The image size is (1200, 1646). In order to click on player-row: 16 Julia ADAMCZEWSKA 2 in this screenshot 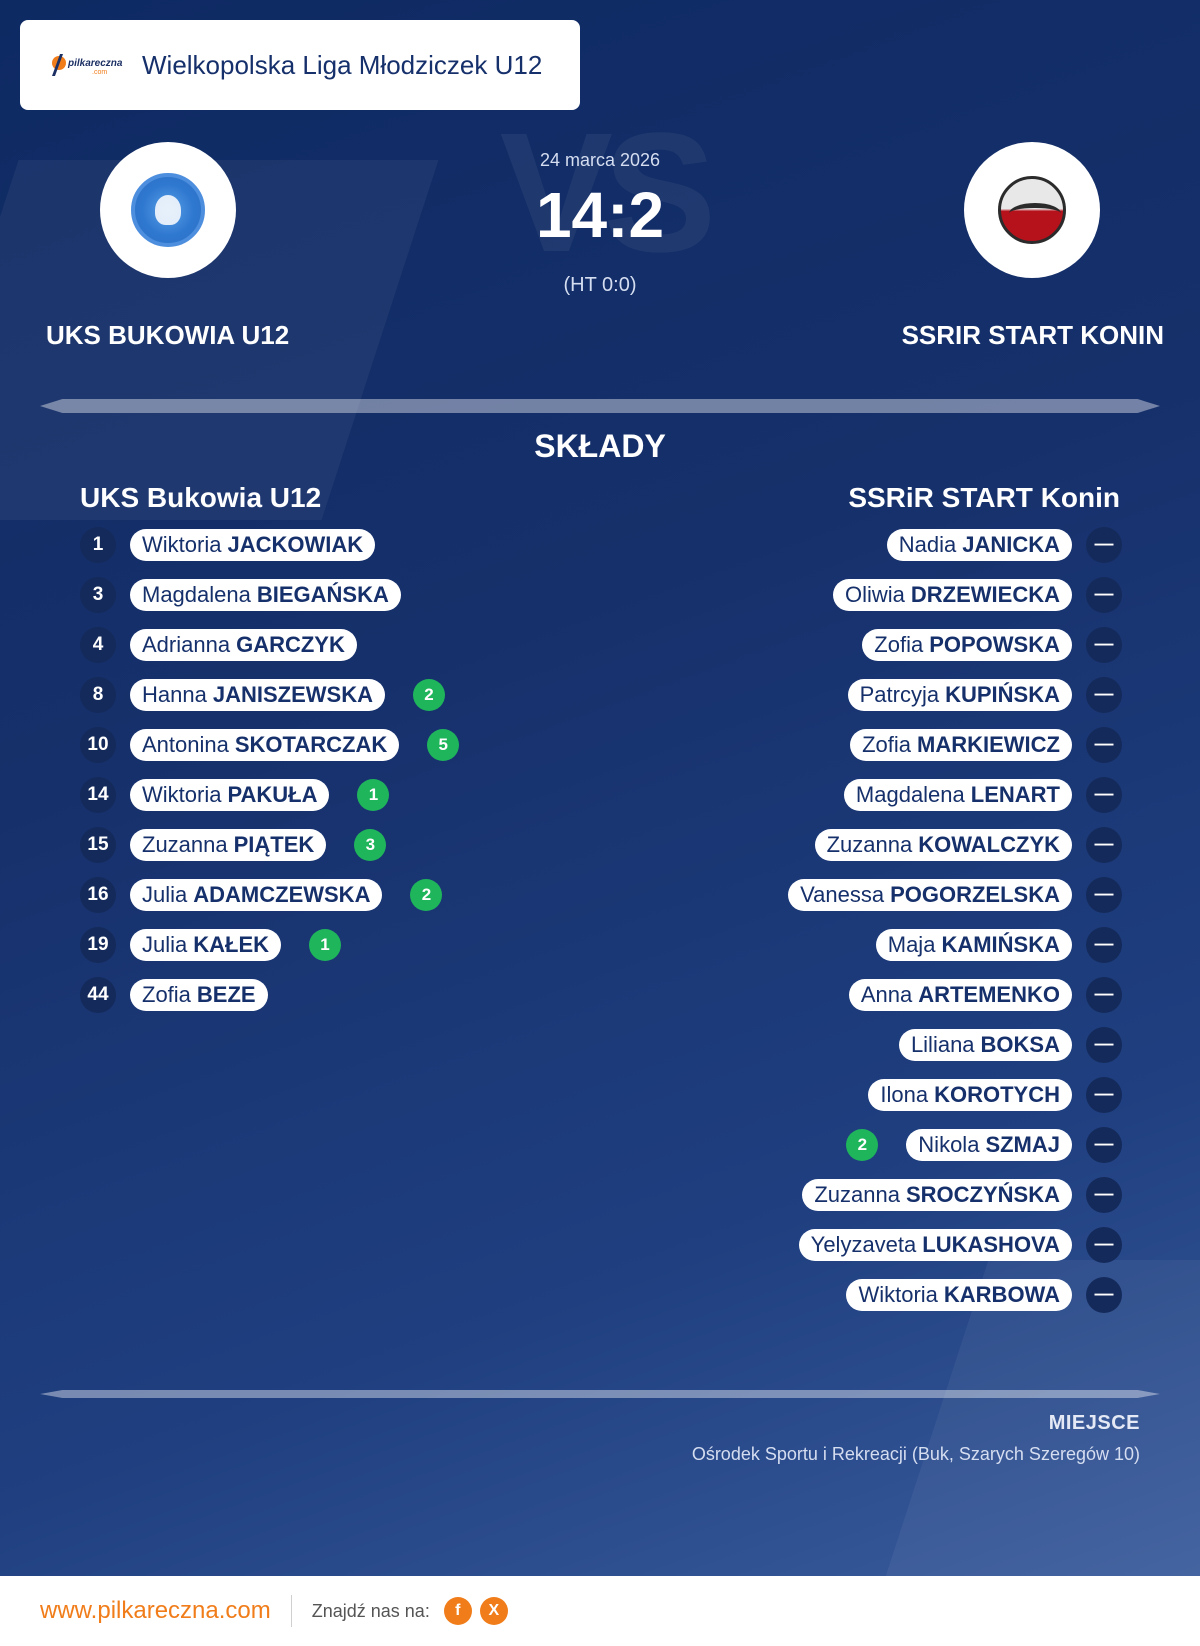, I will do `click(261, 895)`.